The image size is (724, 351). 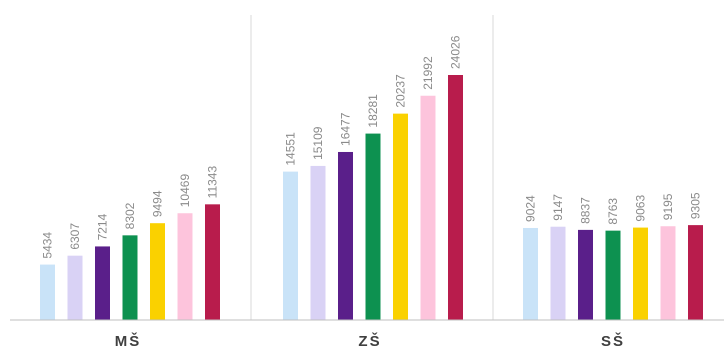 I want to click on bar-MŠ-6, so click(x=185, y=266).